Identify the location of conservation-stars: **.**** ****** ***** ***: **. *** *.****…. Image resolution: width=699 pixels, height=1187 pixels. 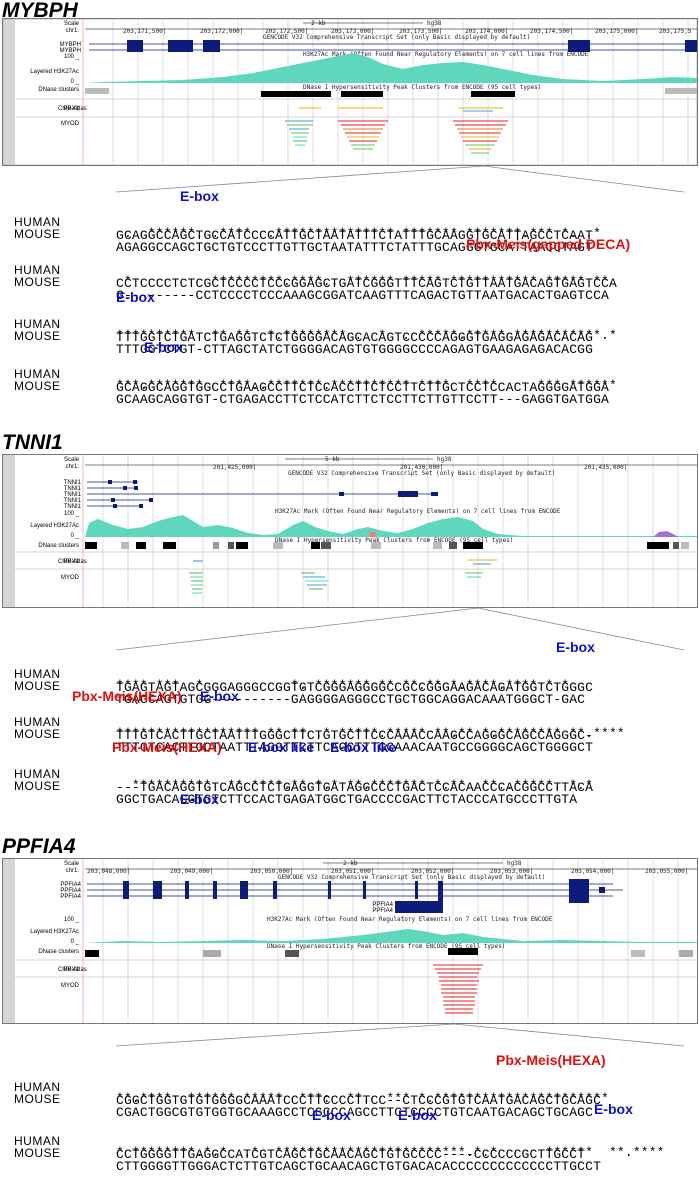
(362, 1098).